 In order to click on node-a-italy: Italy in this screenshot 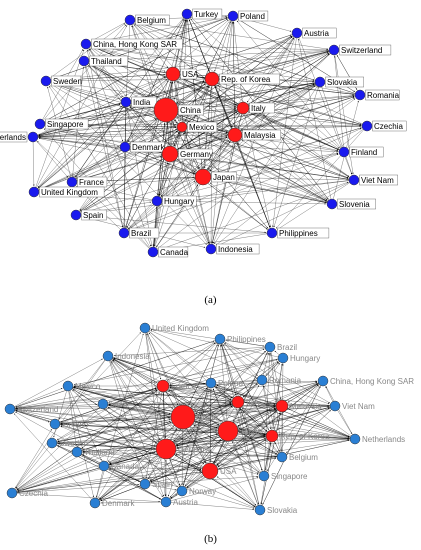, I will do `click(255, 108)`.